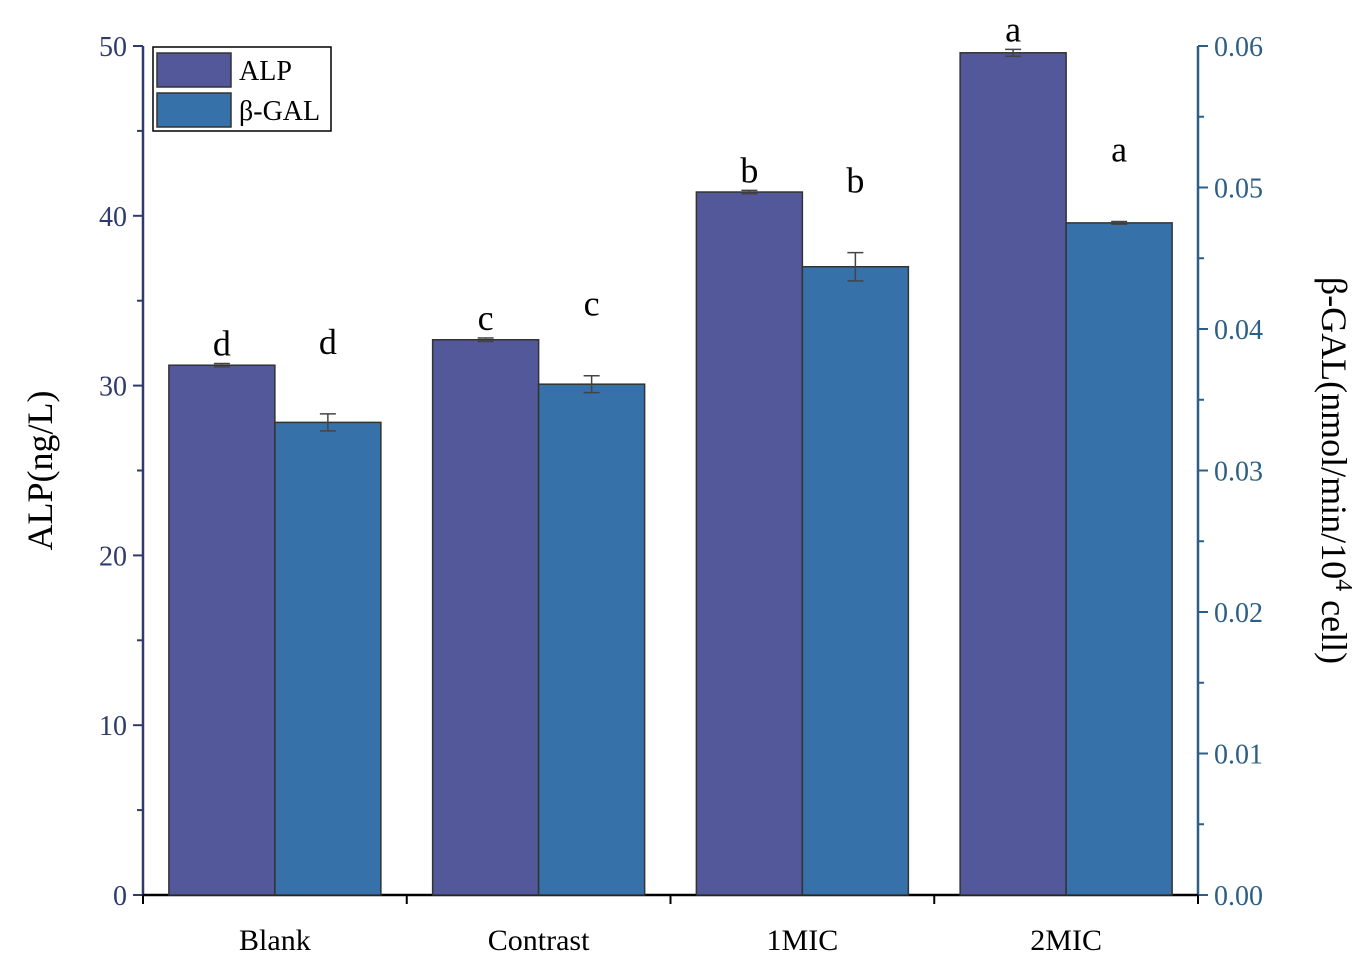  Describe the element at coordinates (1334, 428) in the screenshot. I see `y-axis-title-right-main: β-GAL(nmol/min/10` at that location.